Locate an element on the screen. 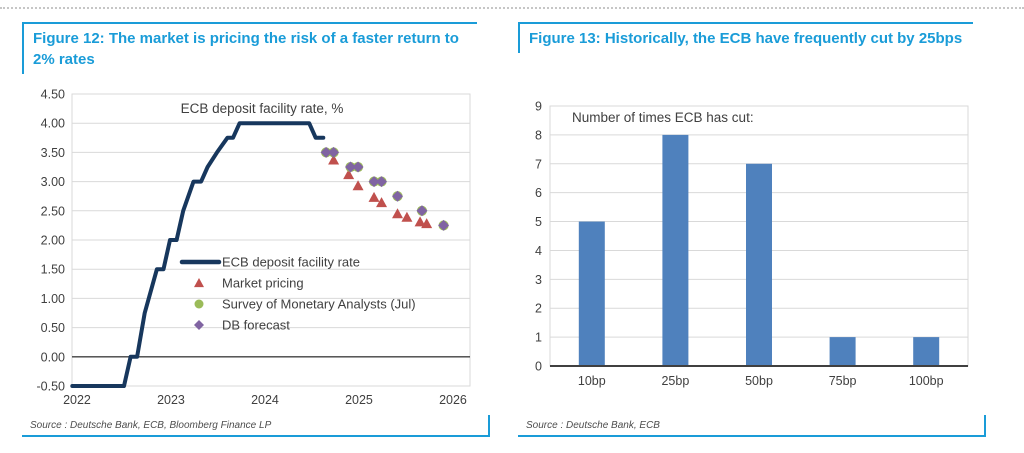 Image resolution: width=1024 pixels, height=453 pixels. y-tick-label: 2.50 is located at coordinates (53, 211).